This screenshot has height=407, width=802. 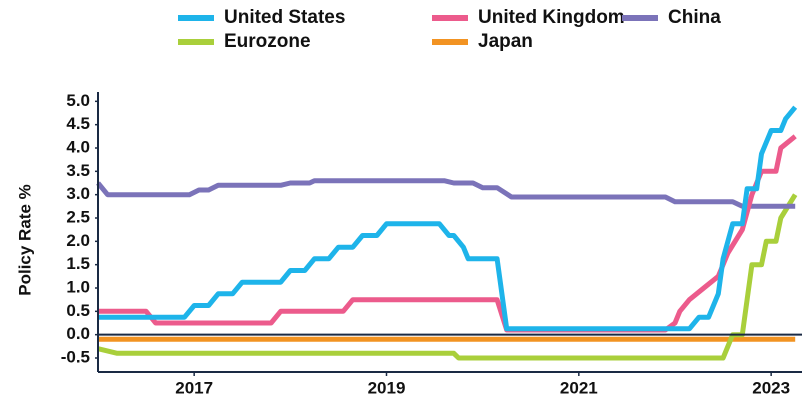 What do you see at coordinates (78, 263) in the screenshot?
I see `y-tick-label: 1.5` at bounding box center [78, 263].